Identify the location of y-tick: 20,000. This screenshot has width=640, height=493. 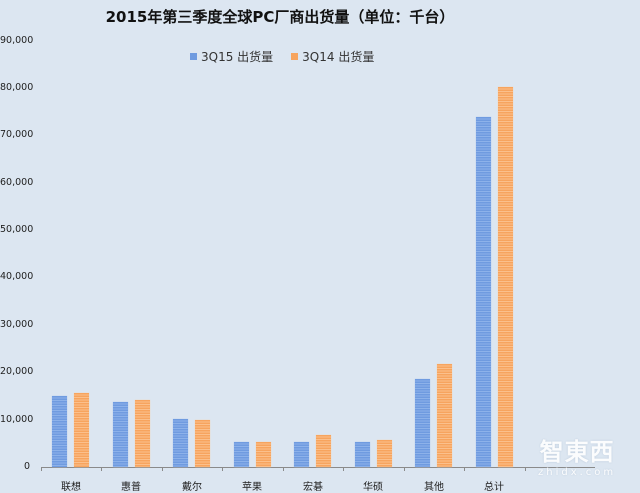
(17, 371).